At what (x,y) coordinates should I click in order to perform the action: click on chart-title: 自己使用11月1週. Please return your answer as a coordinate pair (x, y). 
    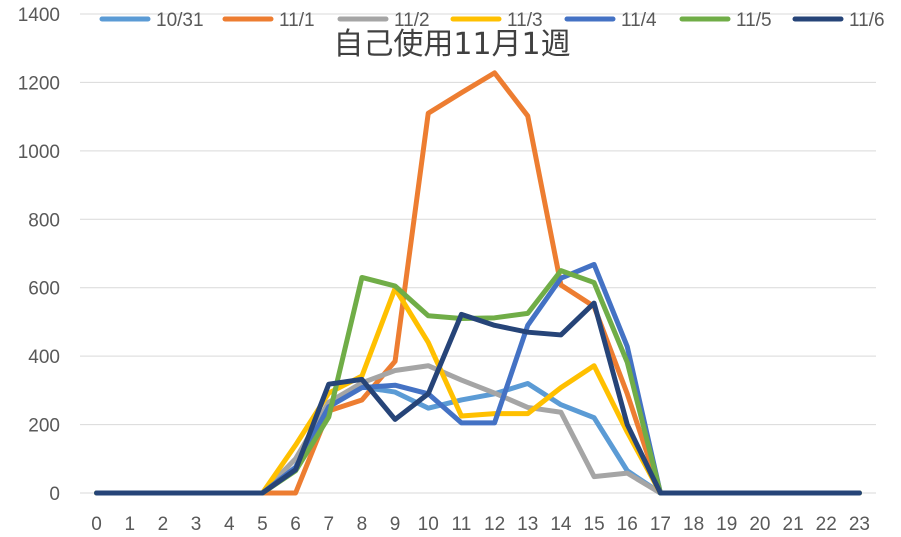
    Looking at the image, I should click on (451, 44).